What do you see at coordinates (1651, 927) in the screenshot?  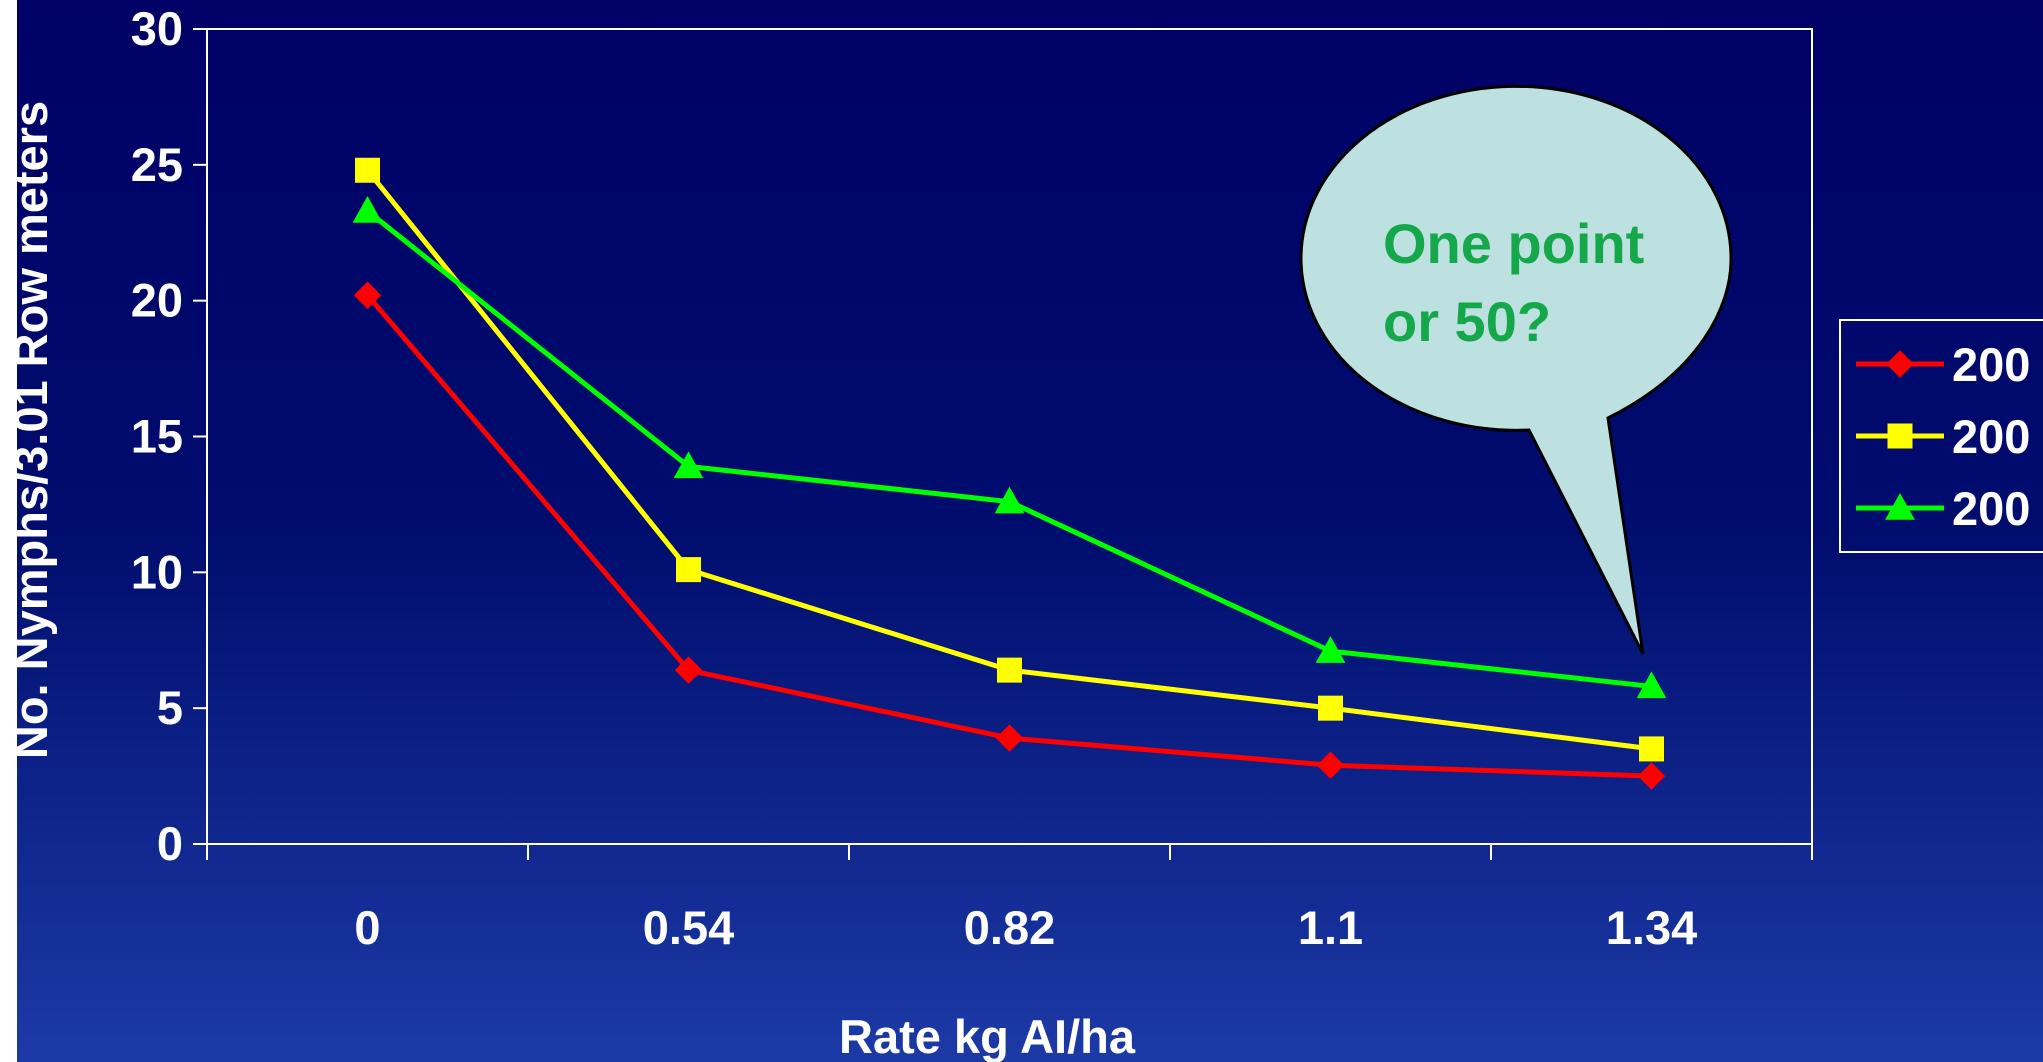 I see `x-tick-label: 1.34` at bounding box center [1651, 927].